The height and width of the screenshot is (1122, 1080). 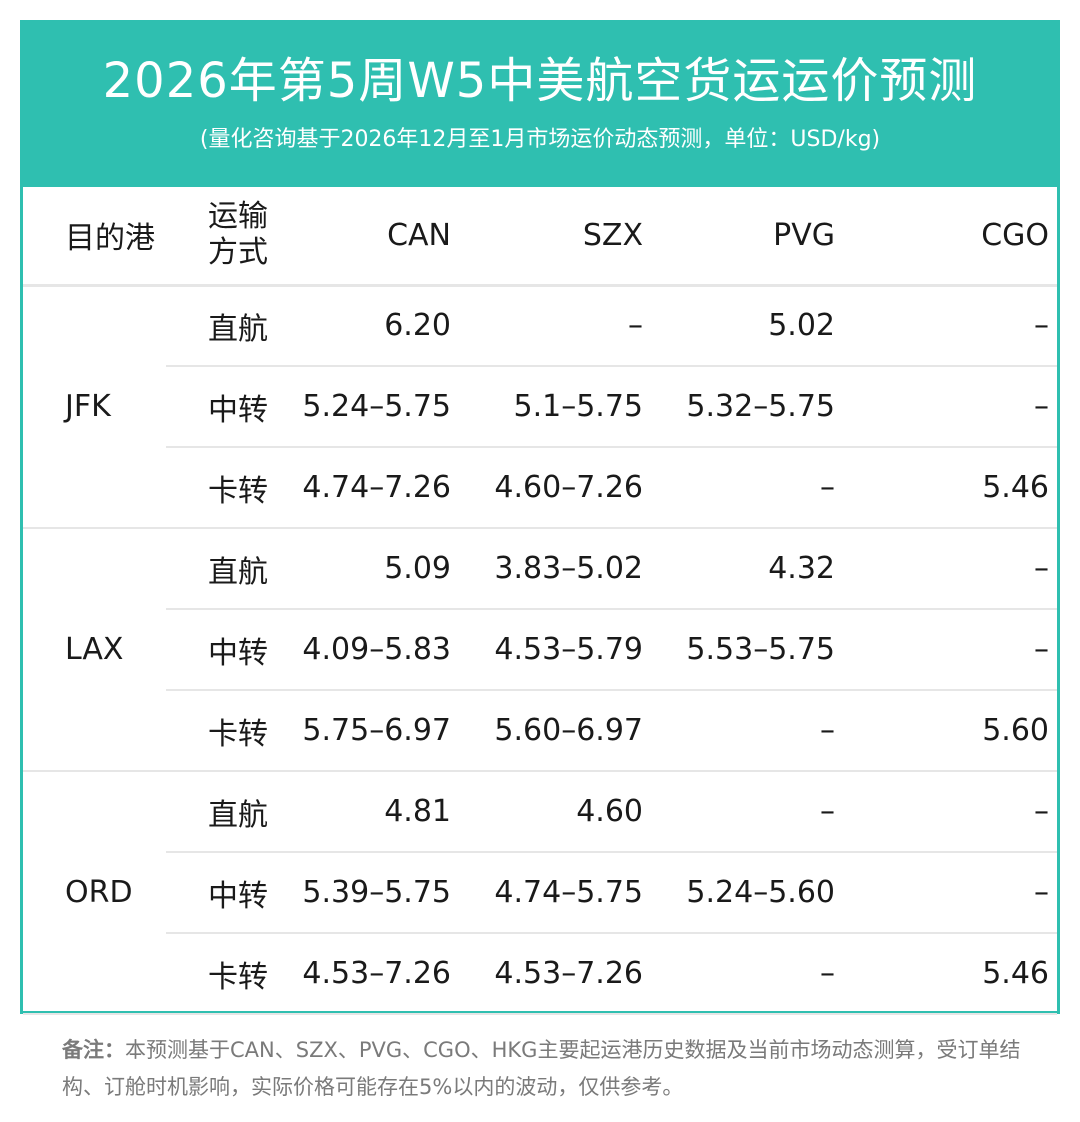 I want to click on rate-cell-szx: 3.83–5.02, so click(x=557, y=569).